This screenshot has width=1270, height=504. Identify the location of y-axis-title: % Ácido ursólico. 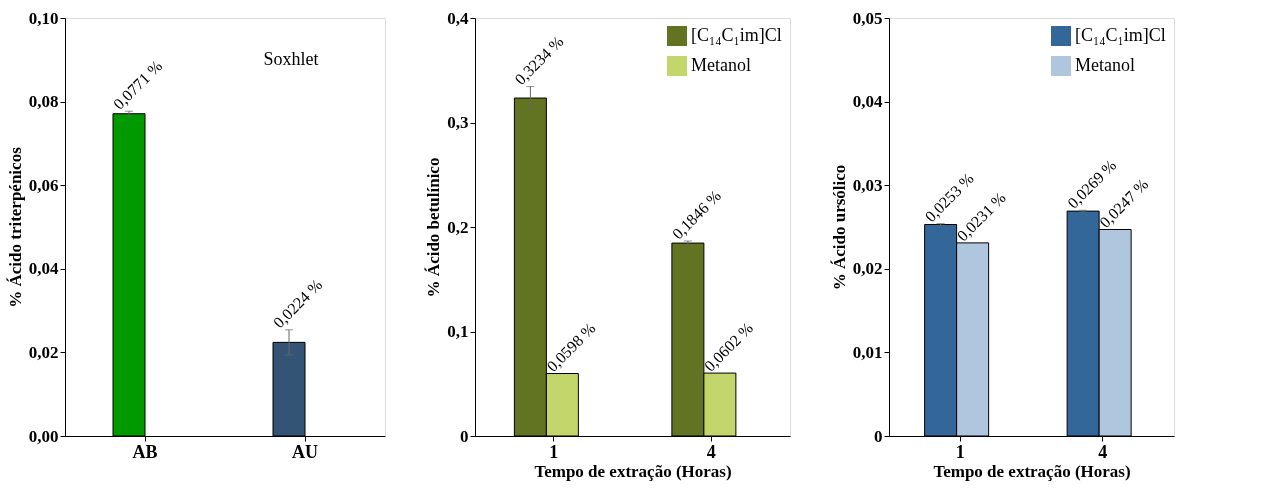
(839, 227).